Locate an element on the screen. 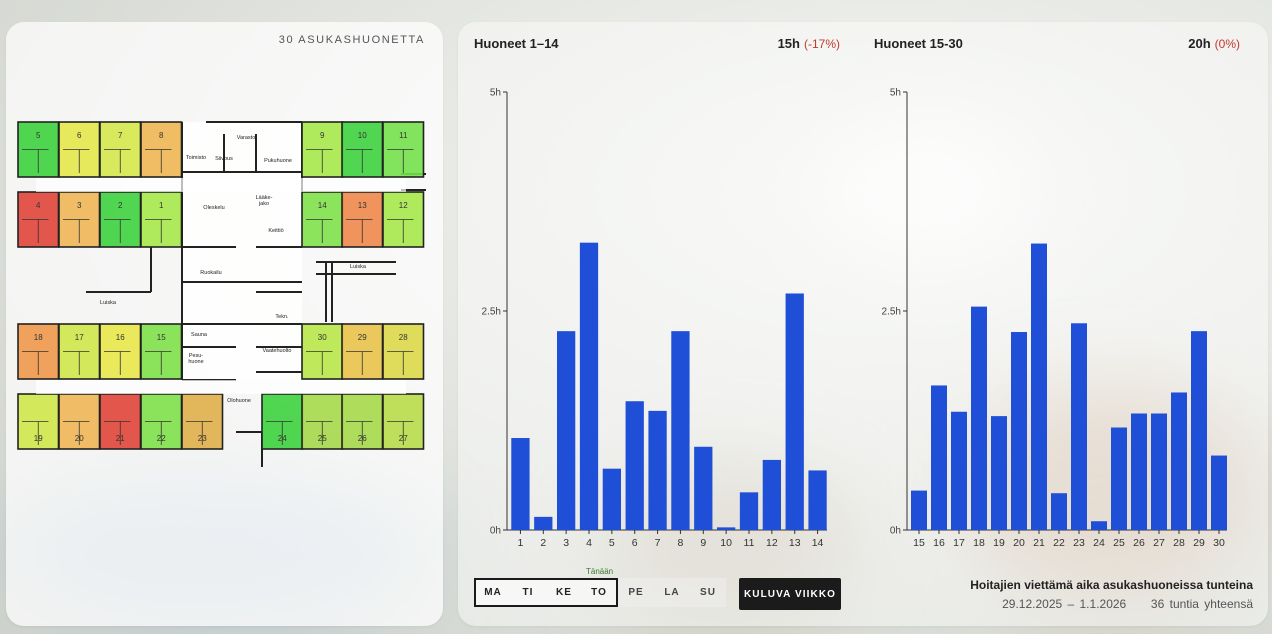  room-9: 9 is located at coordinates (322, 149).